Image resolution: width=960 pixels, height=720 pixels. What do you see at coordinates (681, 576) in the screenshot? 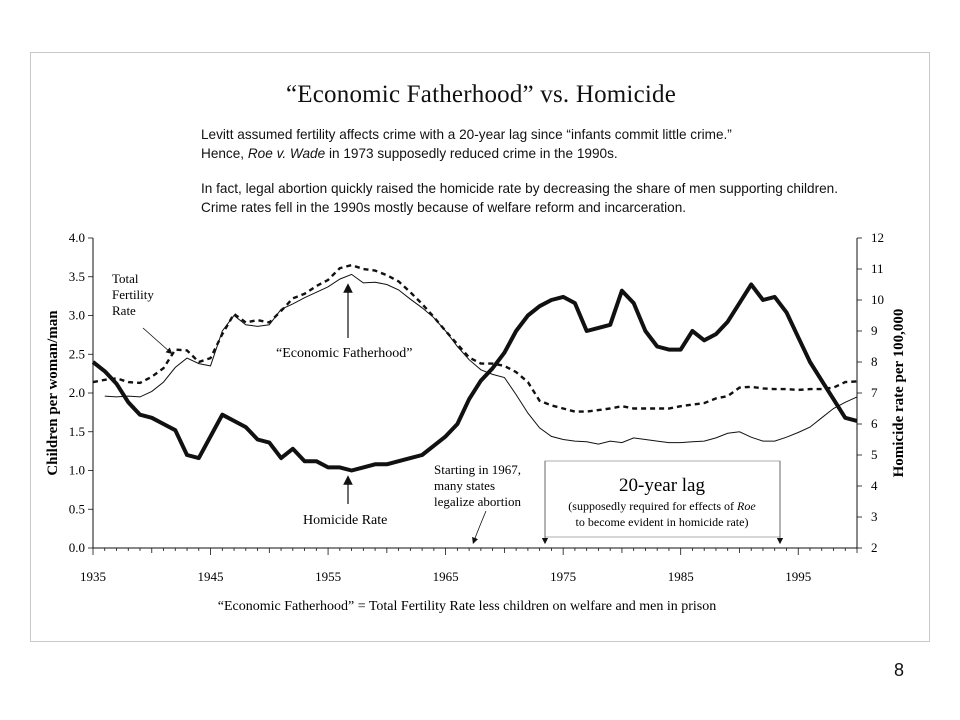
I see `x-tick-label: 1985` at bounding box center [681, 576].